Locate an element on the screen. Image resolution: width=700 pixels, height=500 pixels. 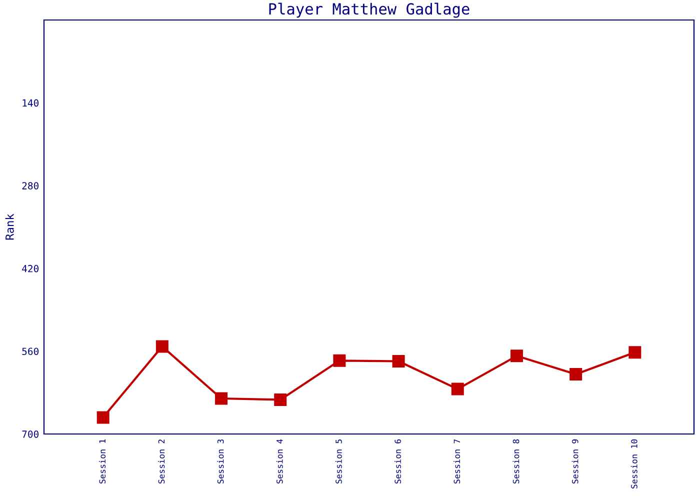
y-tick-label: 140 is located at coordinates (30, 103).